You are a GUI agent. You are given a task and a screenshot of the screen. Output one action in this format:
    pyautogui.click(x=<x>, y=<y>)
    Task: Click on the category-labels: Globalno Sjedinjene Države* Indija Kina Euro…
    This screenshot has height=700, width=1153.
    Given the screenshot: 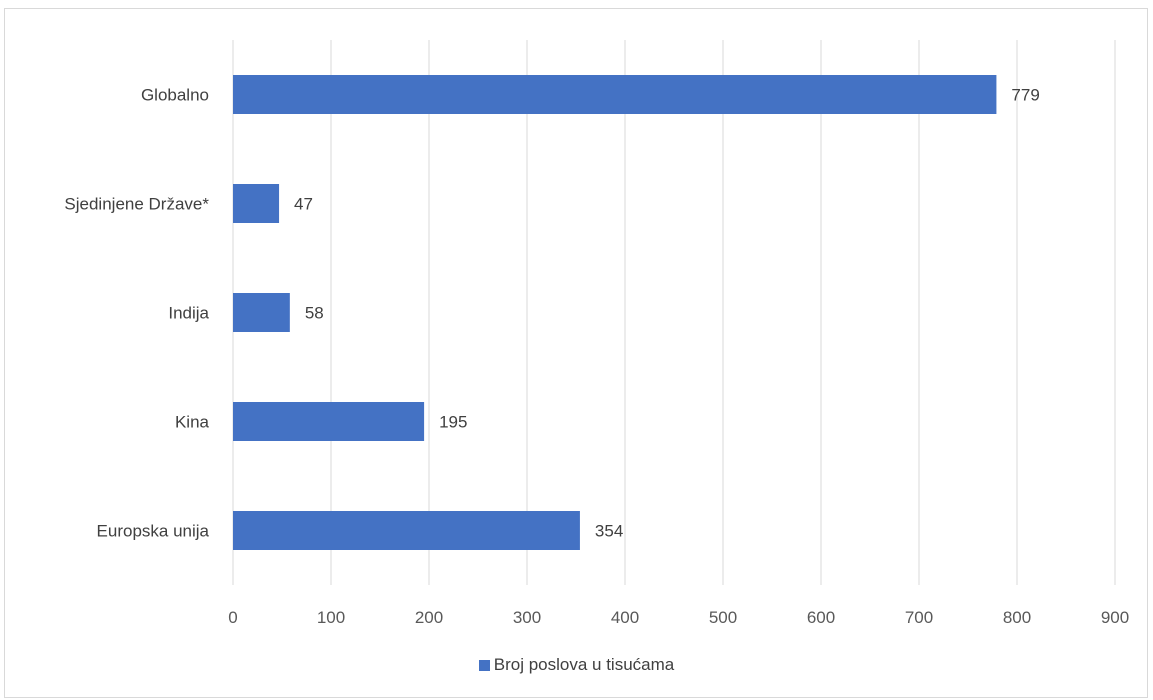 What is the action you would take?
    pyautogui.click(x=136, y=313)
    